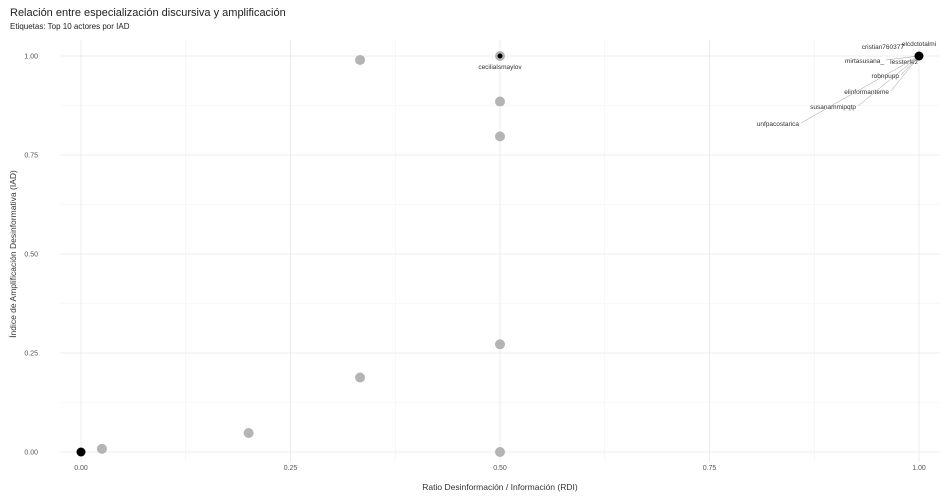  I want to click on point-label: elinformanteme, so click(866, 92).